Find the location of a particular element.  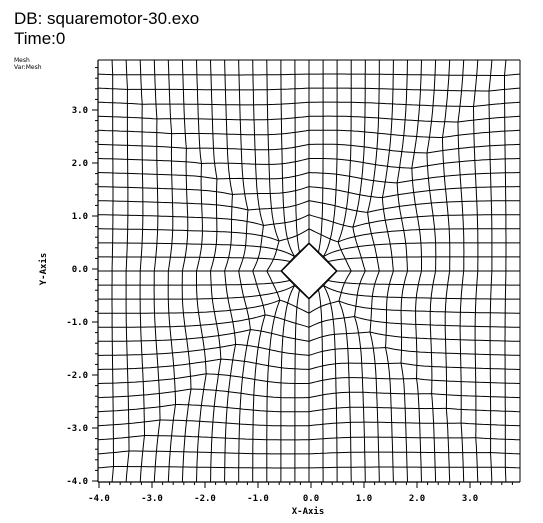

y-tick-label: 2.0 is located at coordinates (80, 164).